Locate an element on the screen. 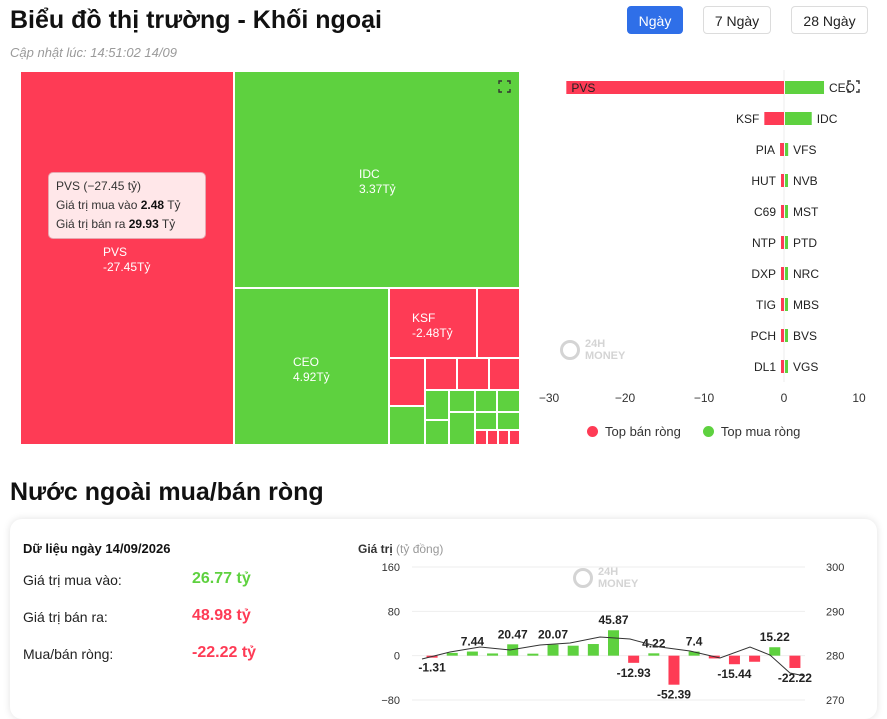  sell-code-label: HUT is located at coordinates (763, 181).